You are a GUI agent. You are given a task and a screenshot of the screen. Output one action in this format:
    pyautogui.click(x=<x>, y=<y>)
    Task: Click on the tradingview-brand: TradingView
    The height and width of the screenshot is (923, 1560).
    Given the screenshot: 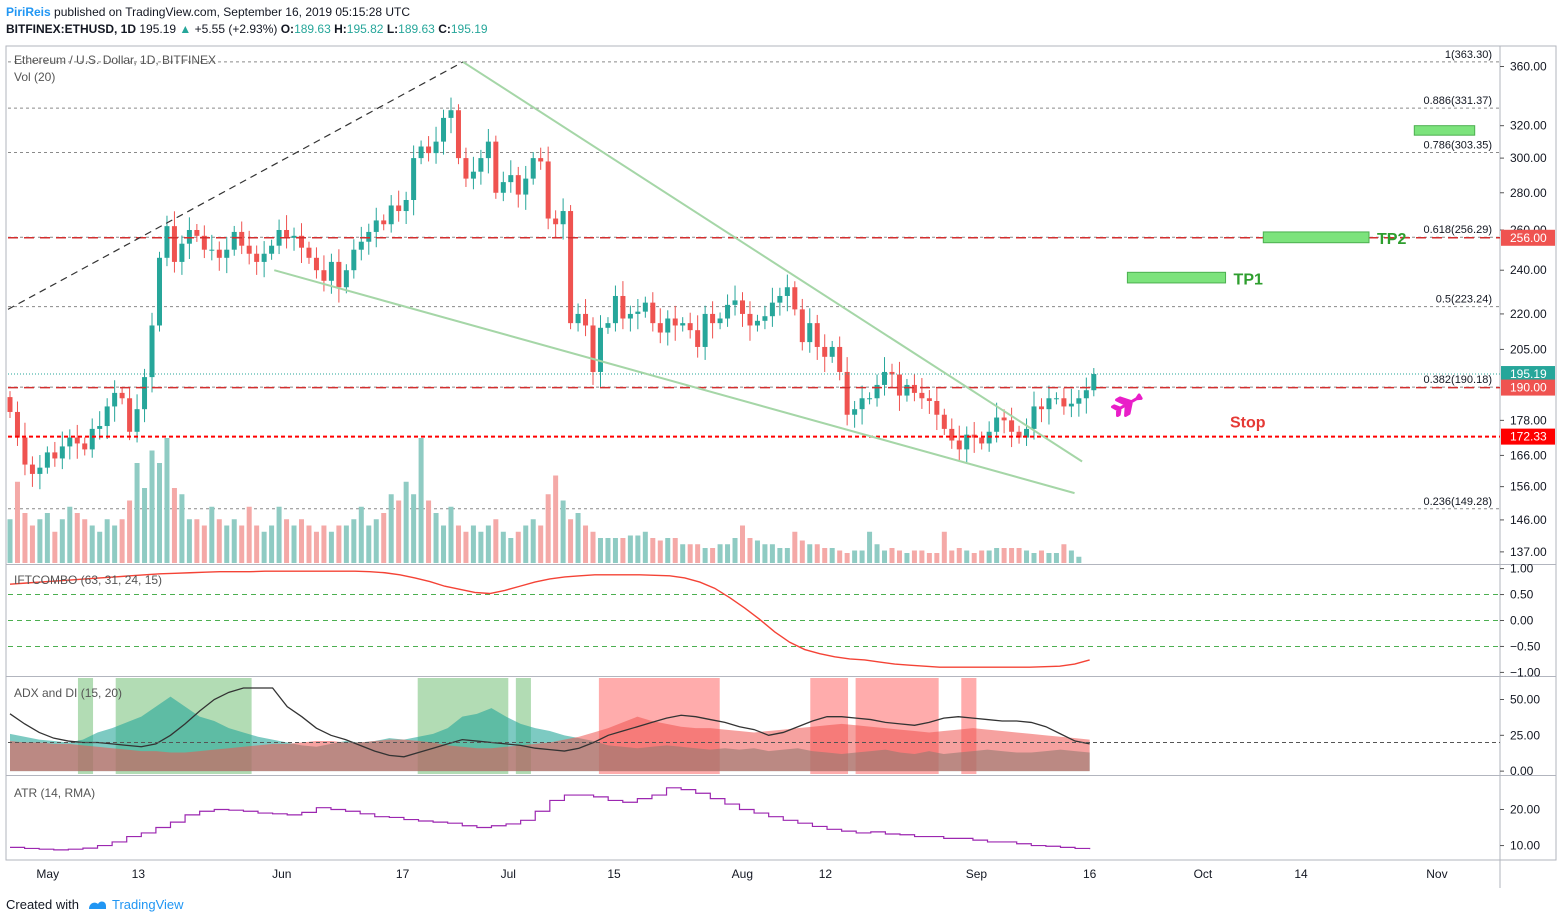 What is the action you would take?
    pyautogui.click(x=148, y=904)
    